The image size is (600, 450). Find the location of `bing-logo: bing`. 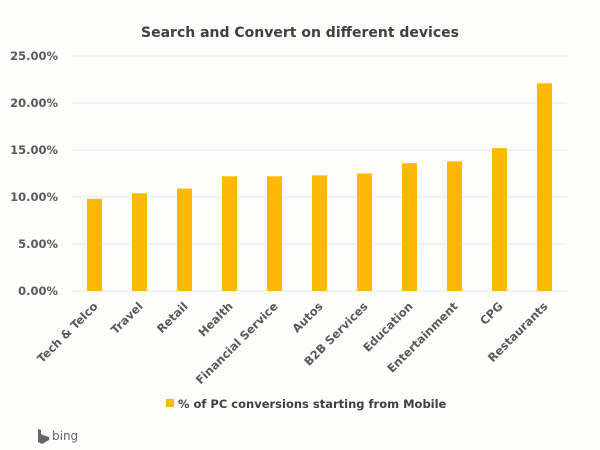

bing-logo: bing is located at coordinates (58, 436).